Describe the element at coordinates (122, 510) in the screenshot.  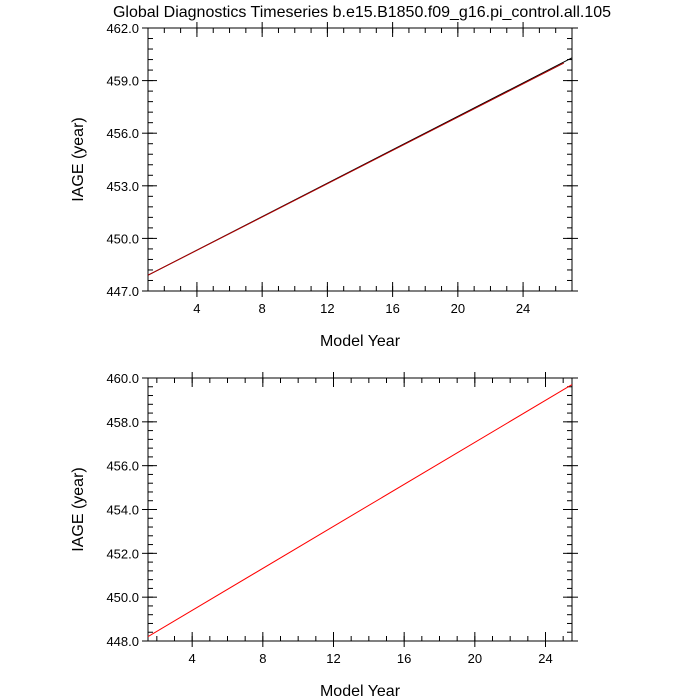
I see `y-tick-label: 454.0` at that location.